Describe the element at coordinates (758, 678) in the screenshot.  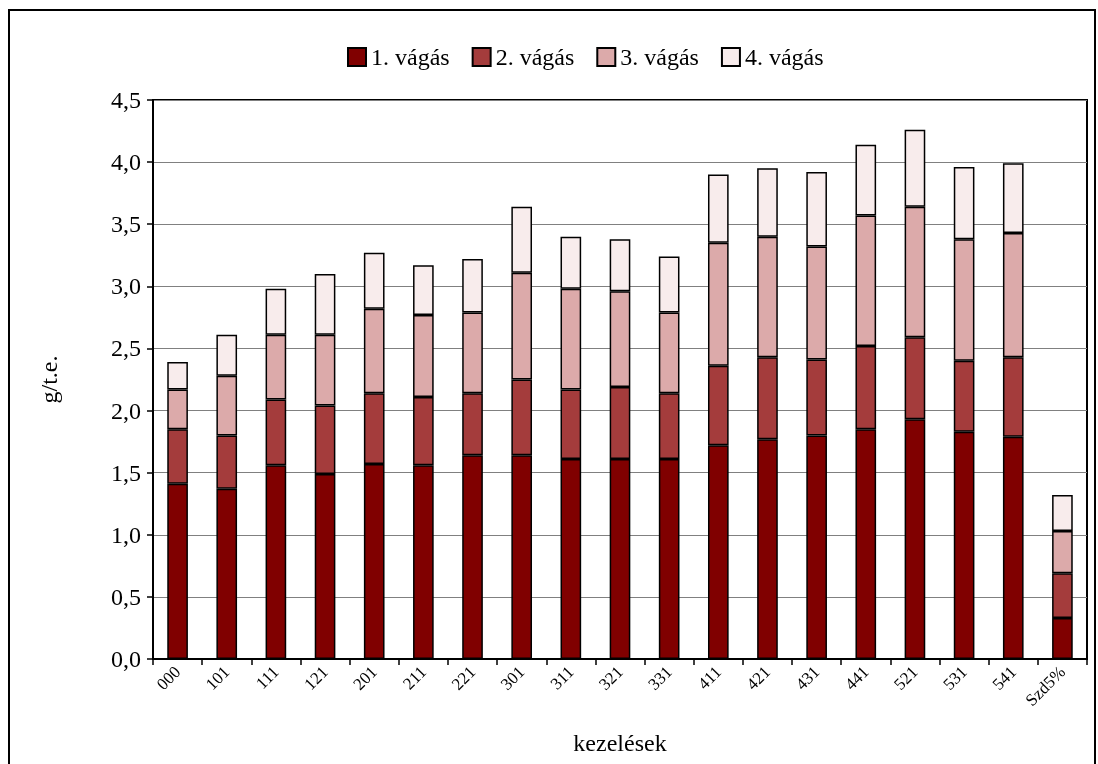
I see `x-tick-label: 421` at that location.